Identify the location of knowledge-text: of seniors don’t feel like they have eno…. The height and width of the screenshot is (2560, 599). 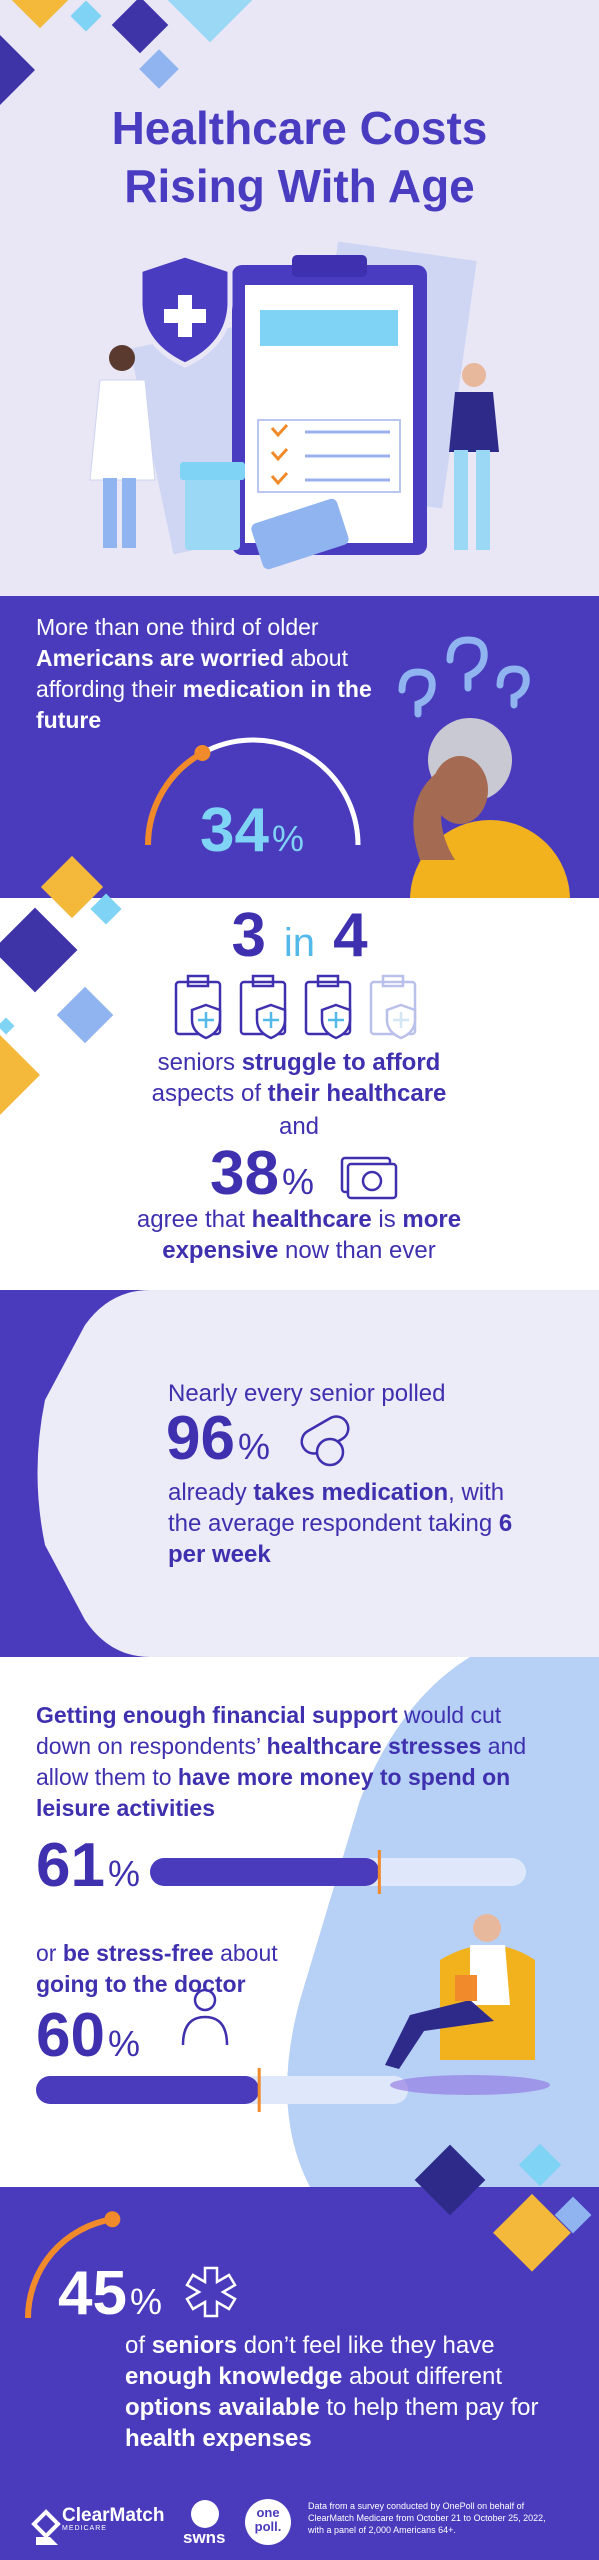
(340, 2392).